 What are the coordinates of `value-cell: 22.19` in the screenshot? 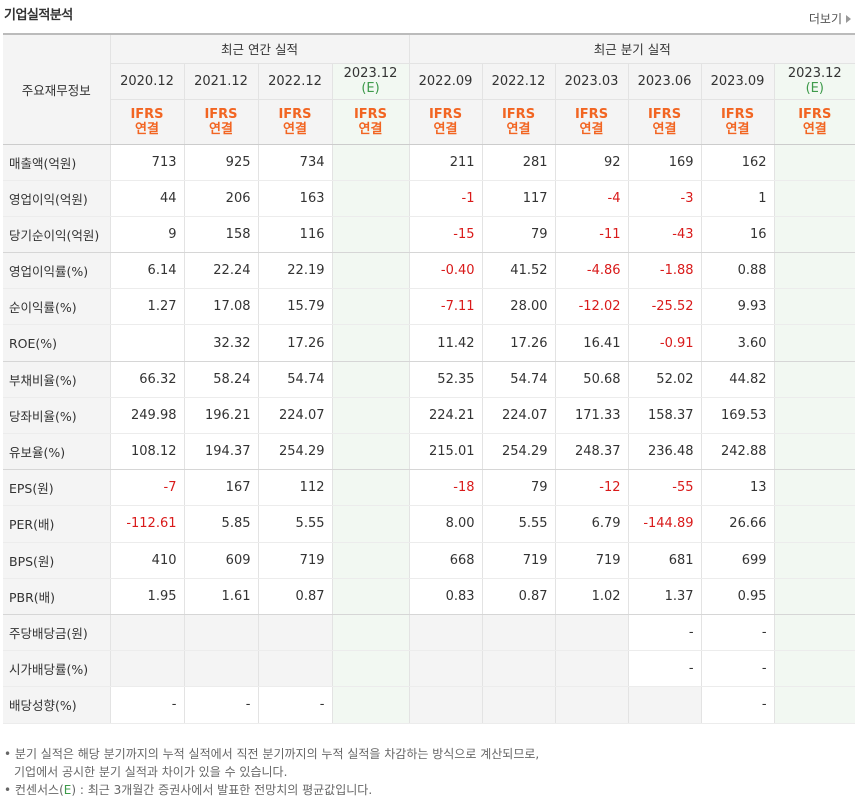 It's located at (295, 271).